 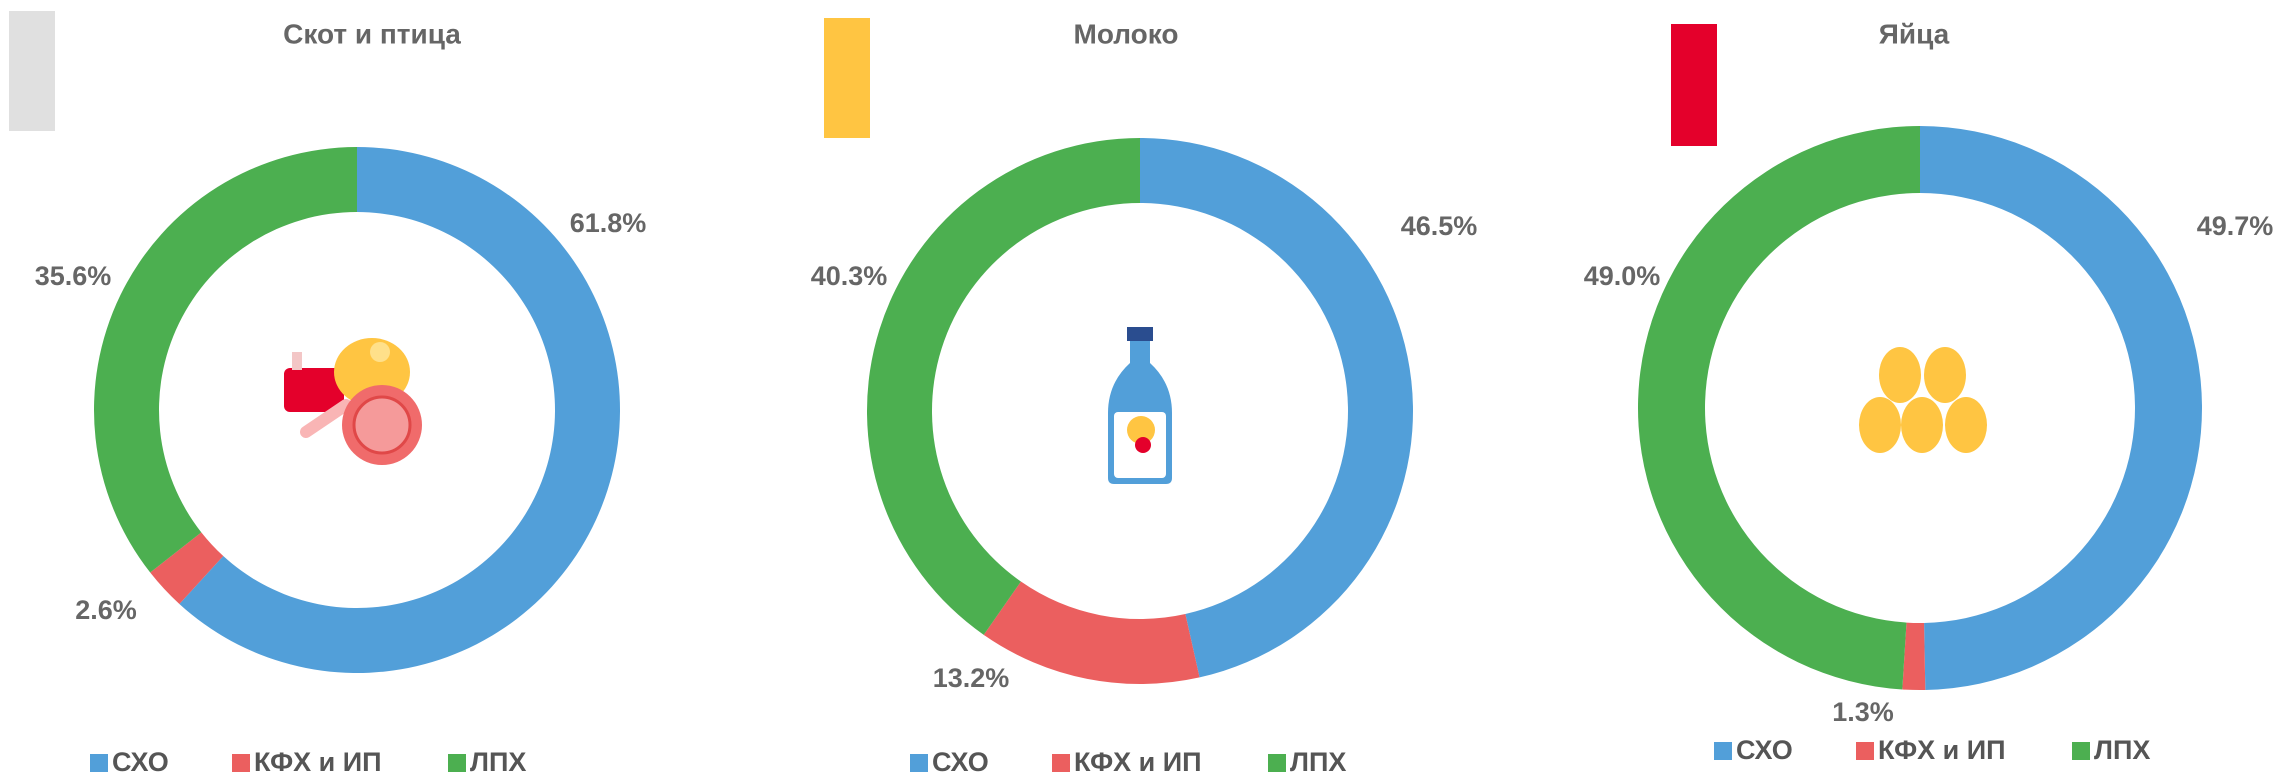 What do you see at coordinates (849, 276) in the screenshot?
I see `data-label: 40.3%` at bounding box center [849, 276].